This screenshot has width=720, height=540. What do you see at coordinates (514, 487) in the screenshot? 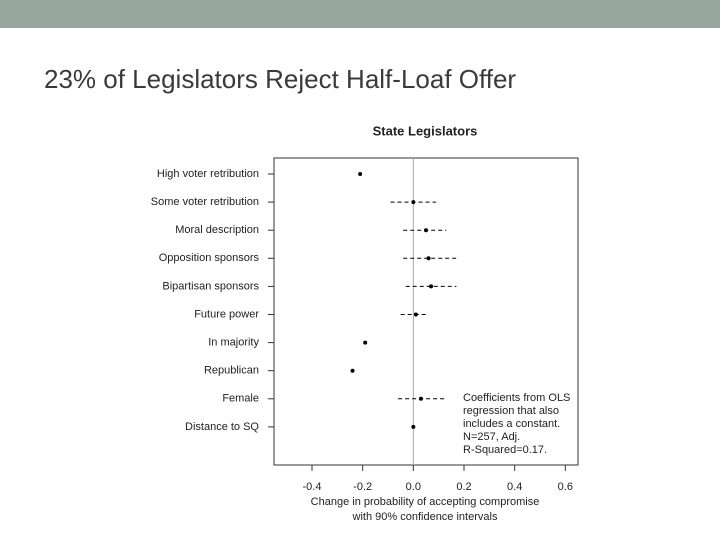
I see `x-tick-label: 0.4` at bounding box center [514, 487].